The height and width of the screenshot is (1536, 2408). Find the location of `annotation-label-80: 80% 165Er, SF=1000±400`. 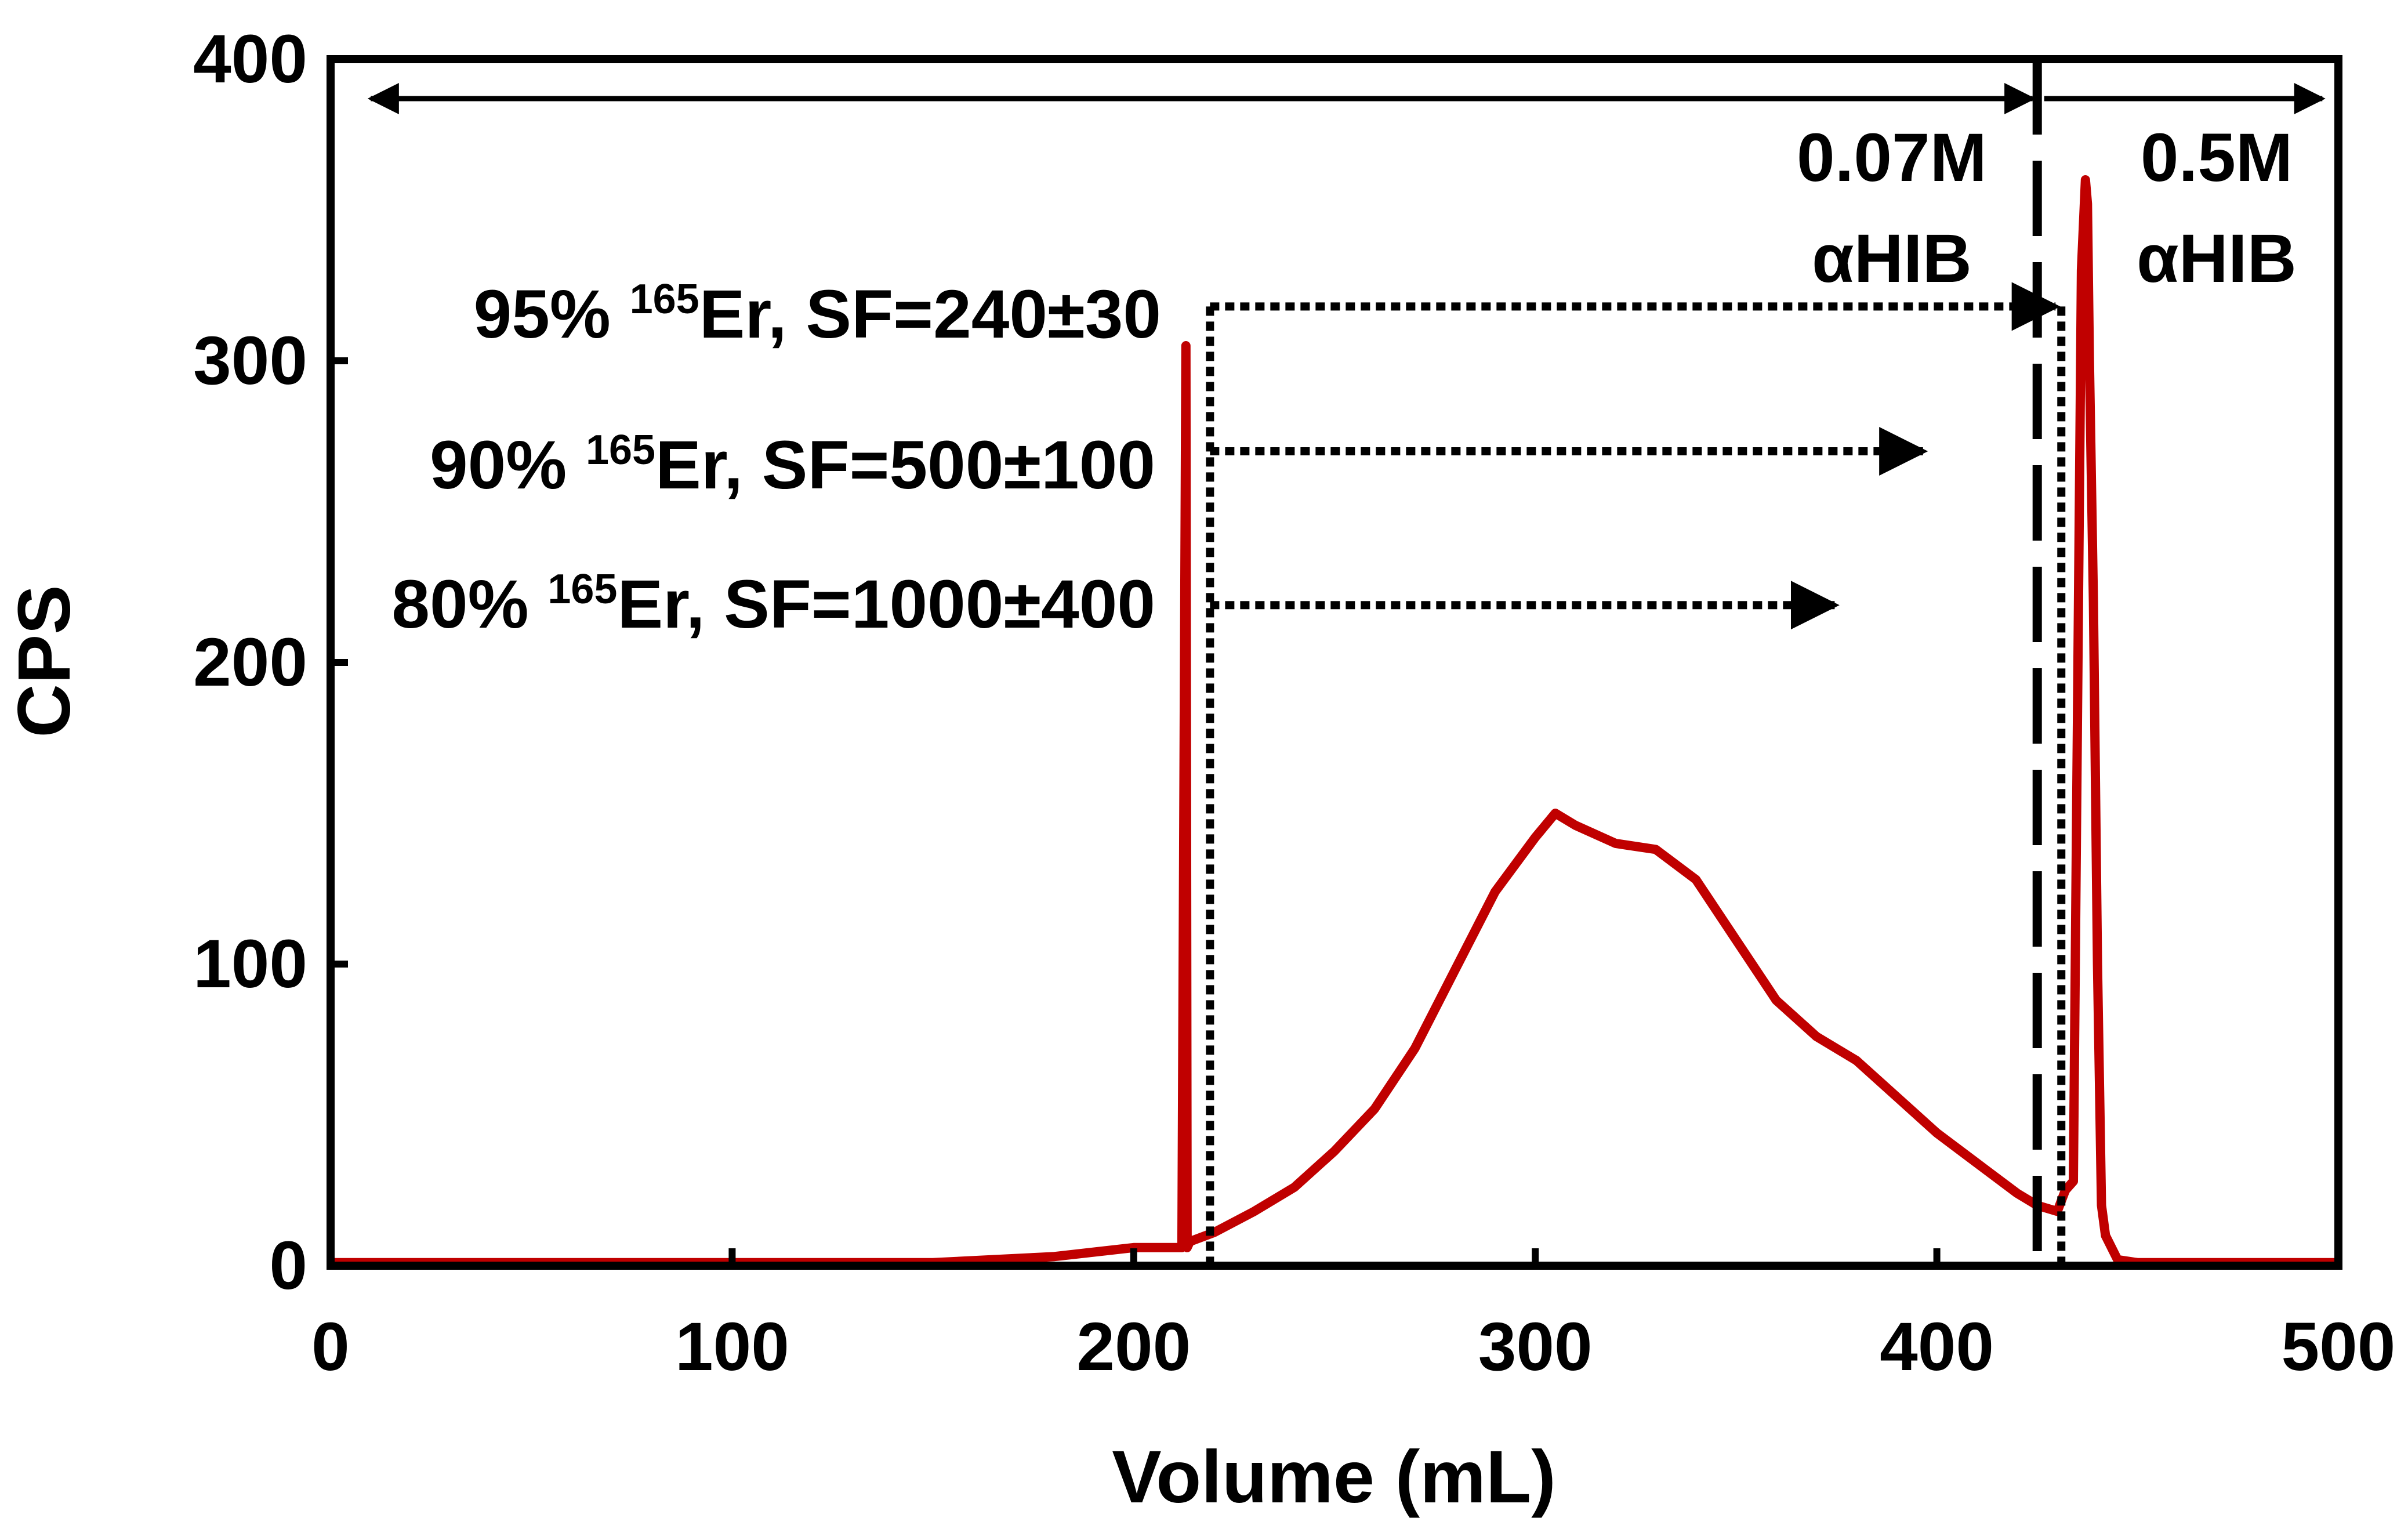

annotation-label-80: 80% 165Er, SF=1000±400 is located at coordinates (773, 605).